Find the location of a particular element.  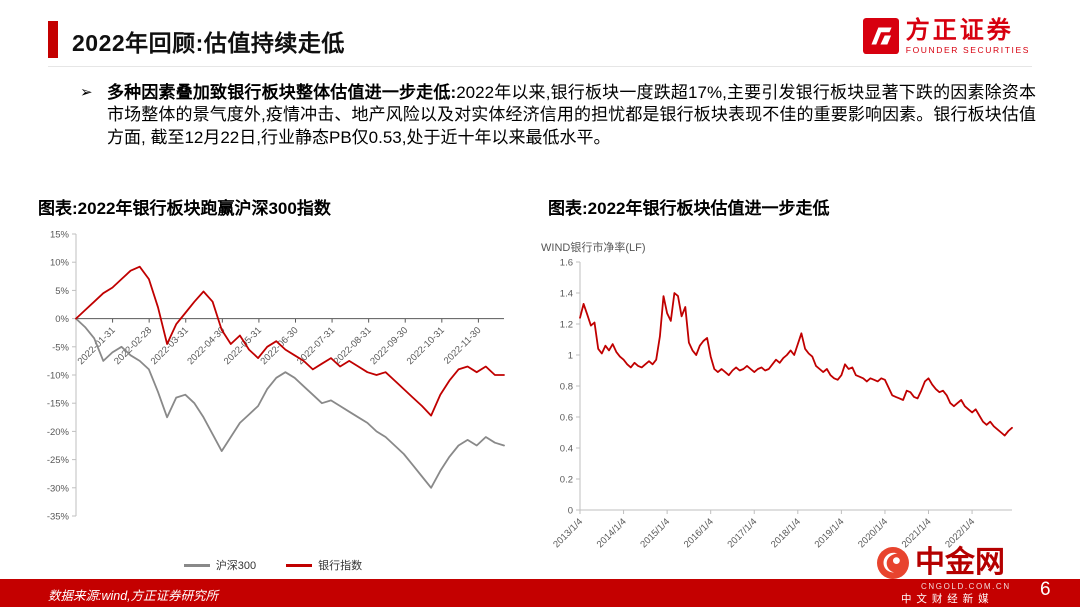

svg-text: 0% is located at coordinates (62, 319).